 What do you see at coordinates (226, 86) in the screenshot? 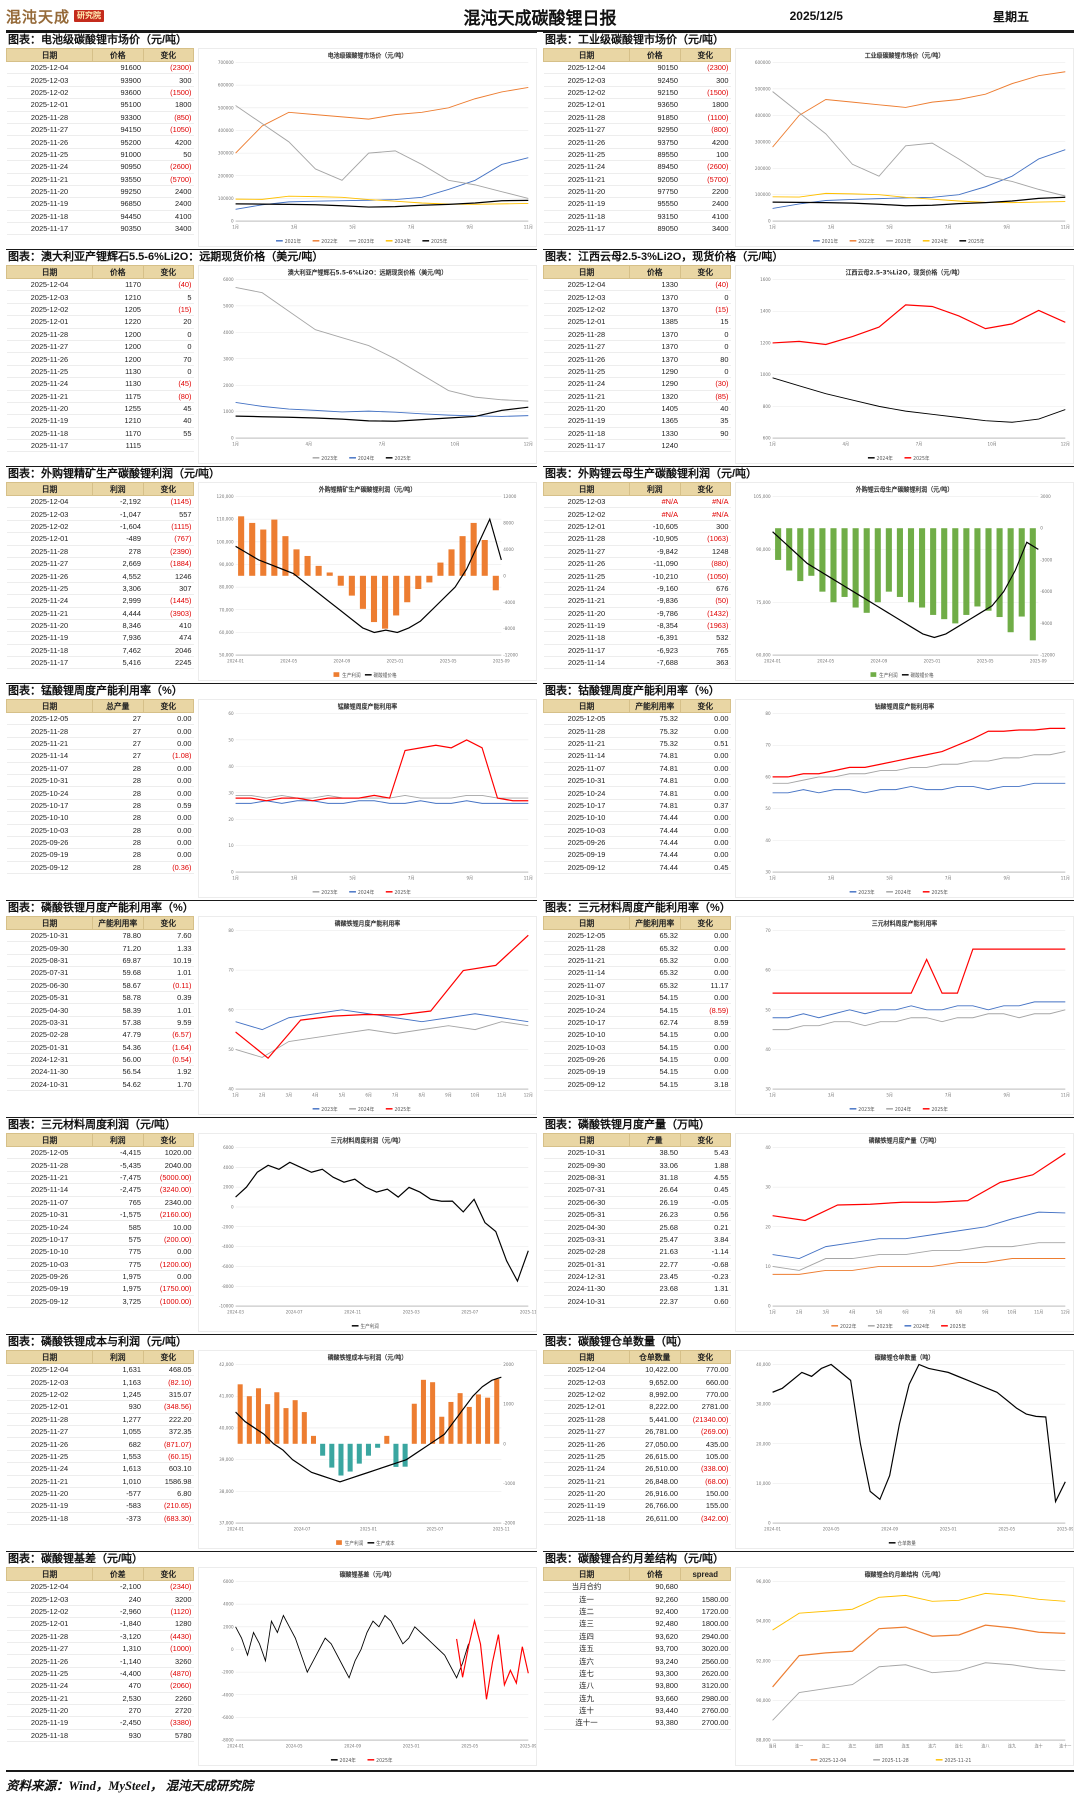
I see `svg-text: 600000` at bounding box center [226, 86].